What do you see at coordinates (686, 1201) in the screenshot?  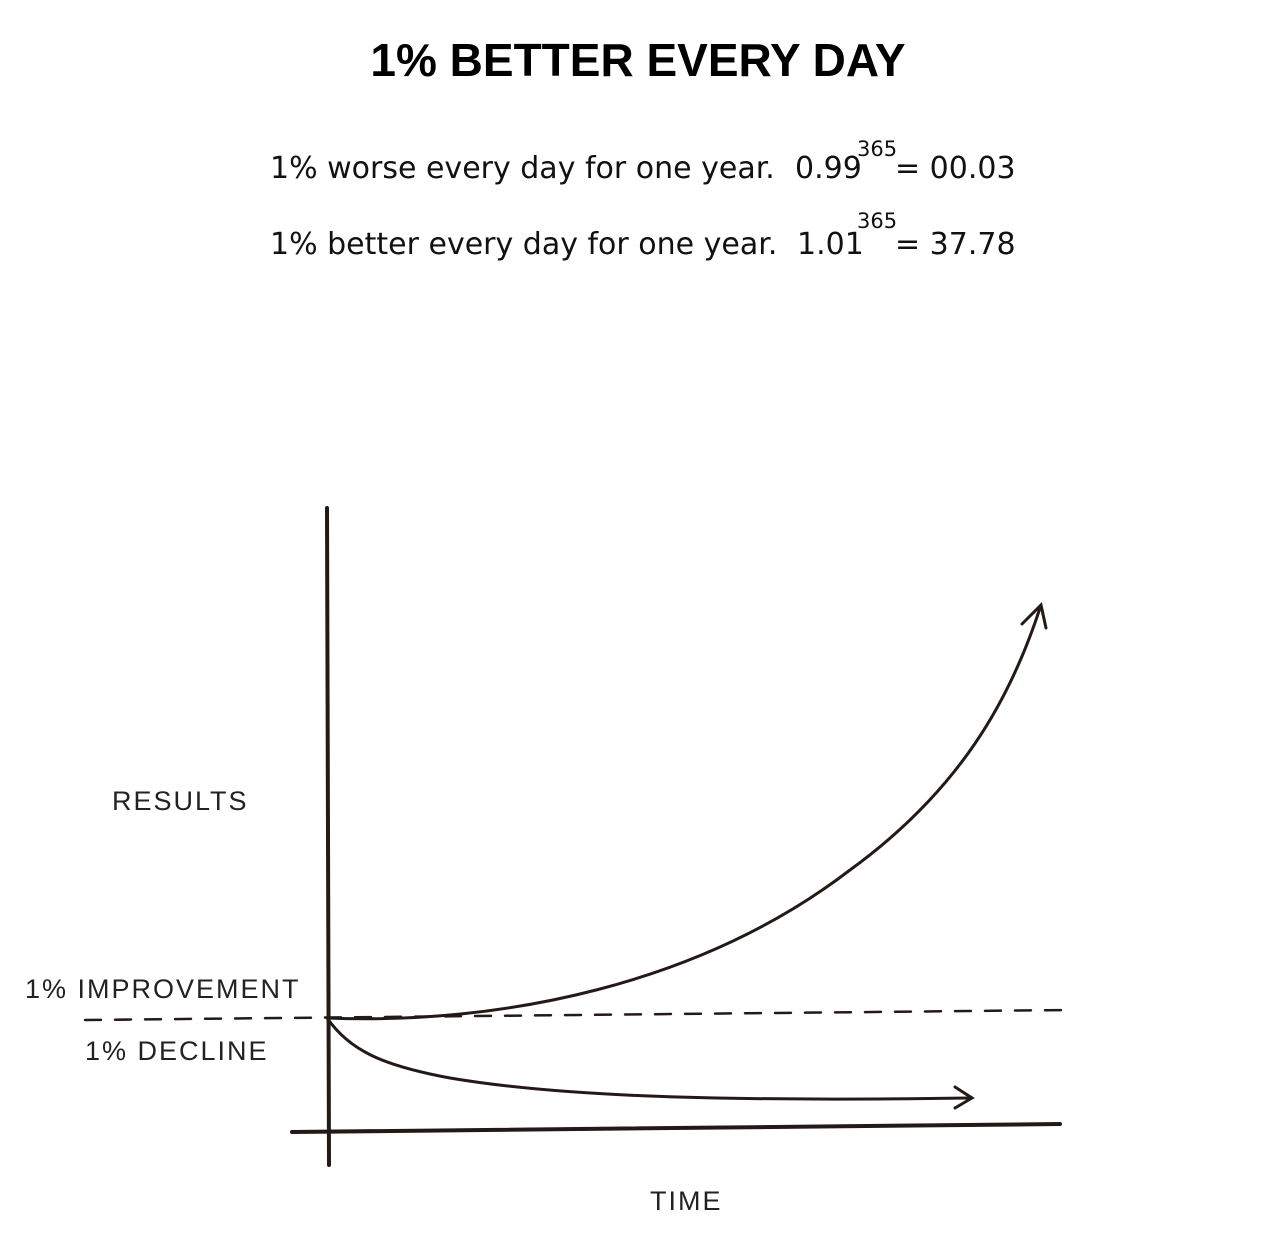 I see `x-axis-label: TIME` at bounding box center [686, 1201].